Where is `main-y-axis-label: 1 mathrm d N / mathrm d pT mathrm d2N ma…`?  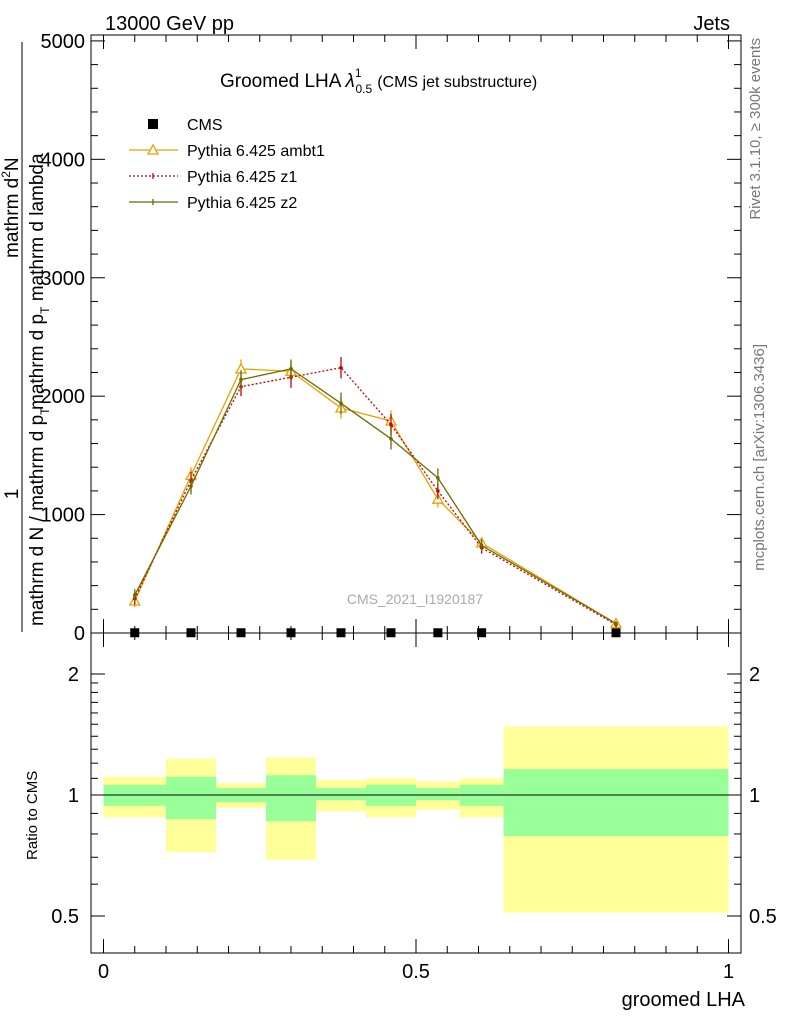 main-y-axis-label: 1 mathrm d N / mathrm d pT mathrm d2N ma… is located at coordinates (26, 337).